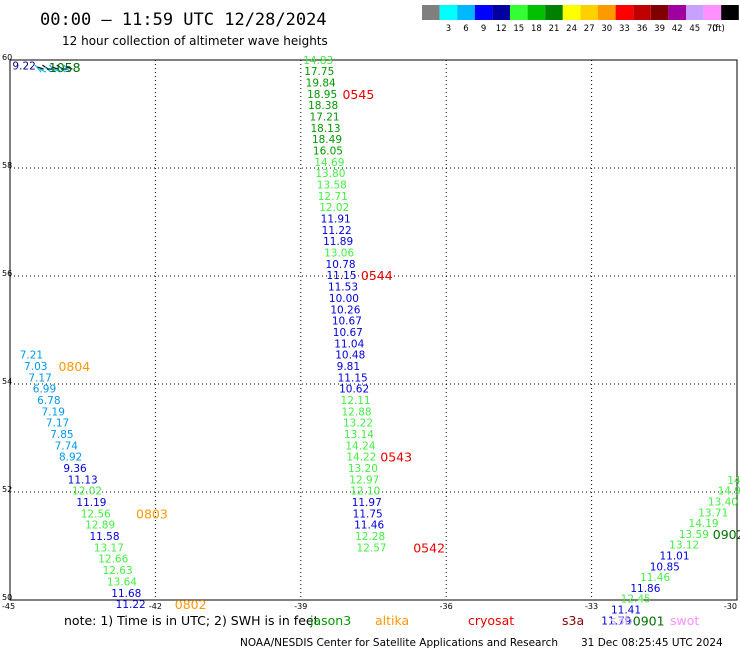 The width and height of the screenshot is (740, 650). I want to click on data-value: 11.41, so click(626, 611).